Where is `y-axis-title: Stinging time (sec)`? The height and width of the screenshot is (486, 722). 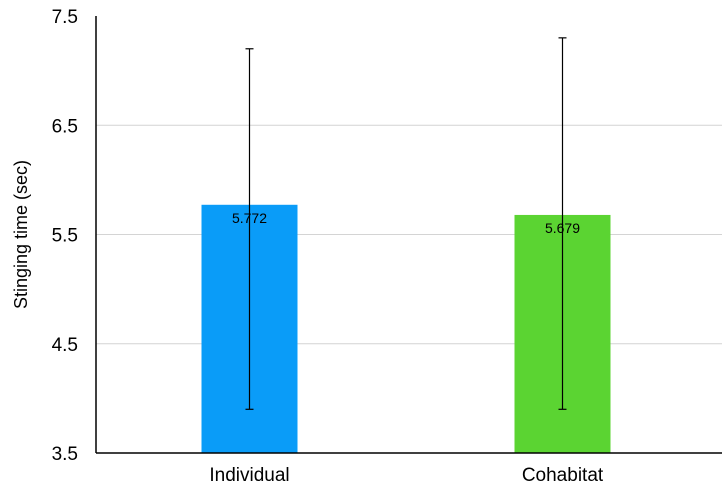
y-axis-title: Stinging time (sec) is located at coordinates (21, 234).